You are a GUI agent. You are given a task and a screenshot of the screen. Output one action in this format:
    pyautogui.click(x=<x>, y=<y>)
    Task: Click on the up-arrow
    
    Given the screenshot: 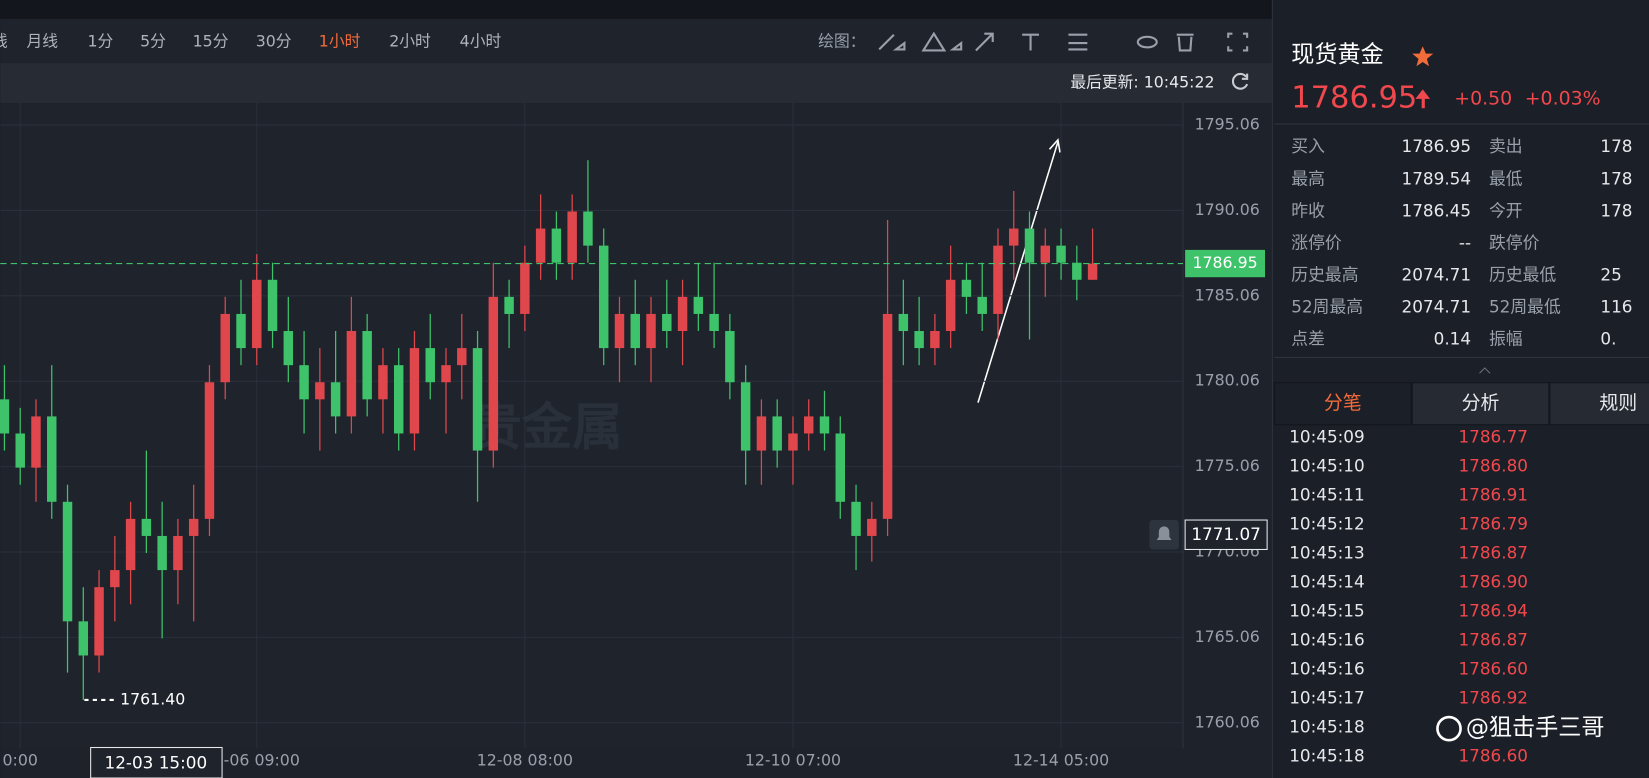 What is the action you would take?
    pyautogui.click(x=1423, y=99)
    